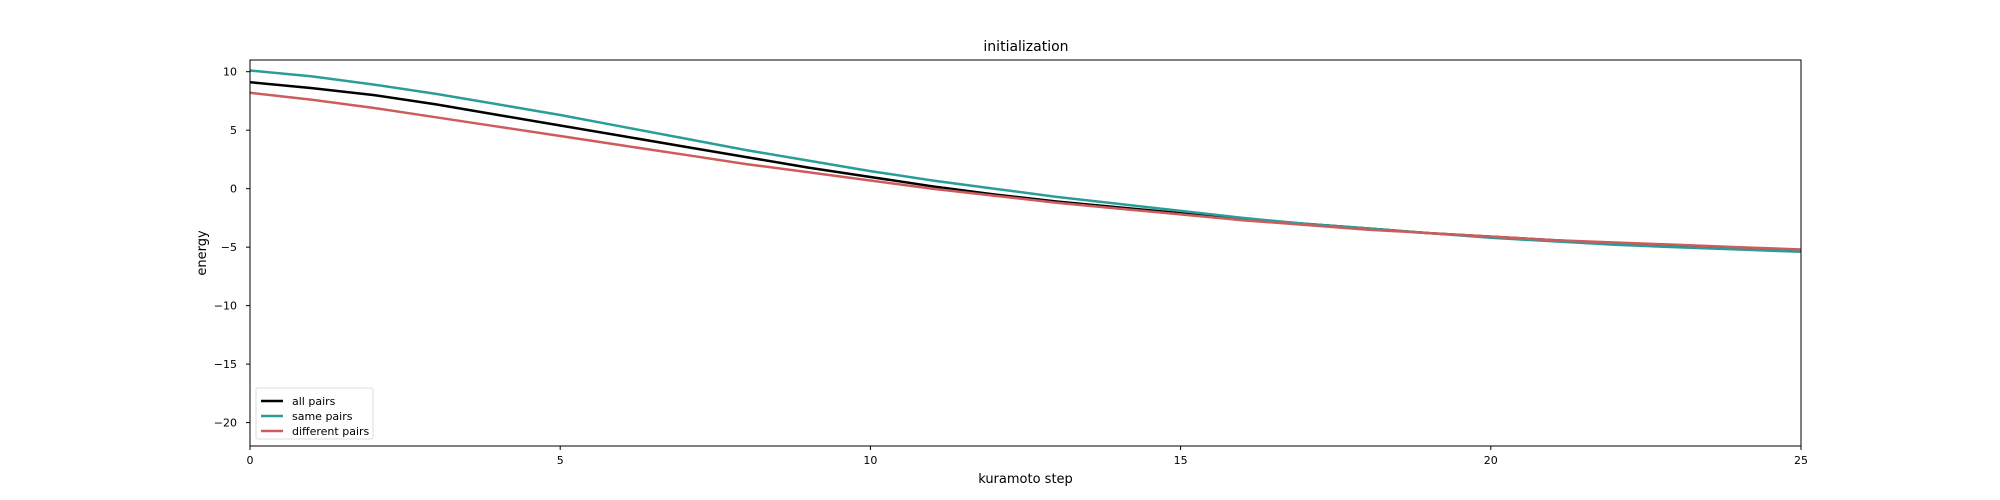  Describe the element at coordinates (225, 423) in the screenshot. I see `y-tick-label: −20` at that location.